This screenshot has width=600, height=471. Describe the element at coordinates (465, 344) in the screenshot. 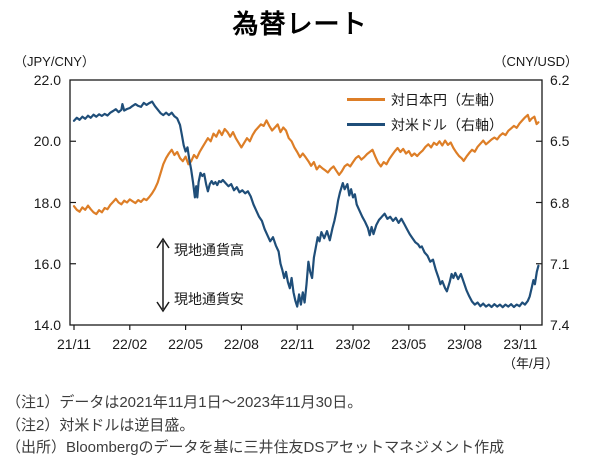

I see `x-axis-tick-label: 23/08` at that location.